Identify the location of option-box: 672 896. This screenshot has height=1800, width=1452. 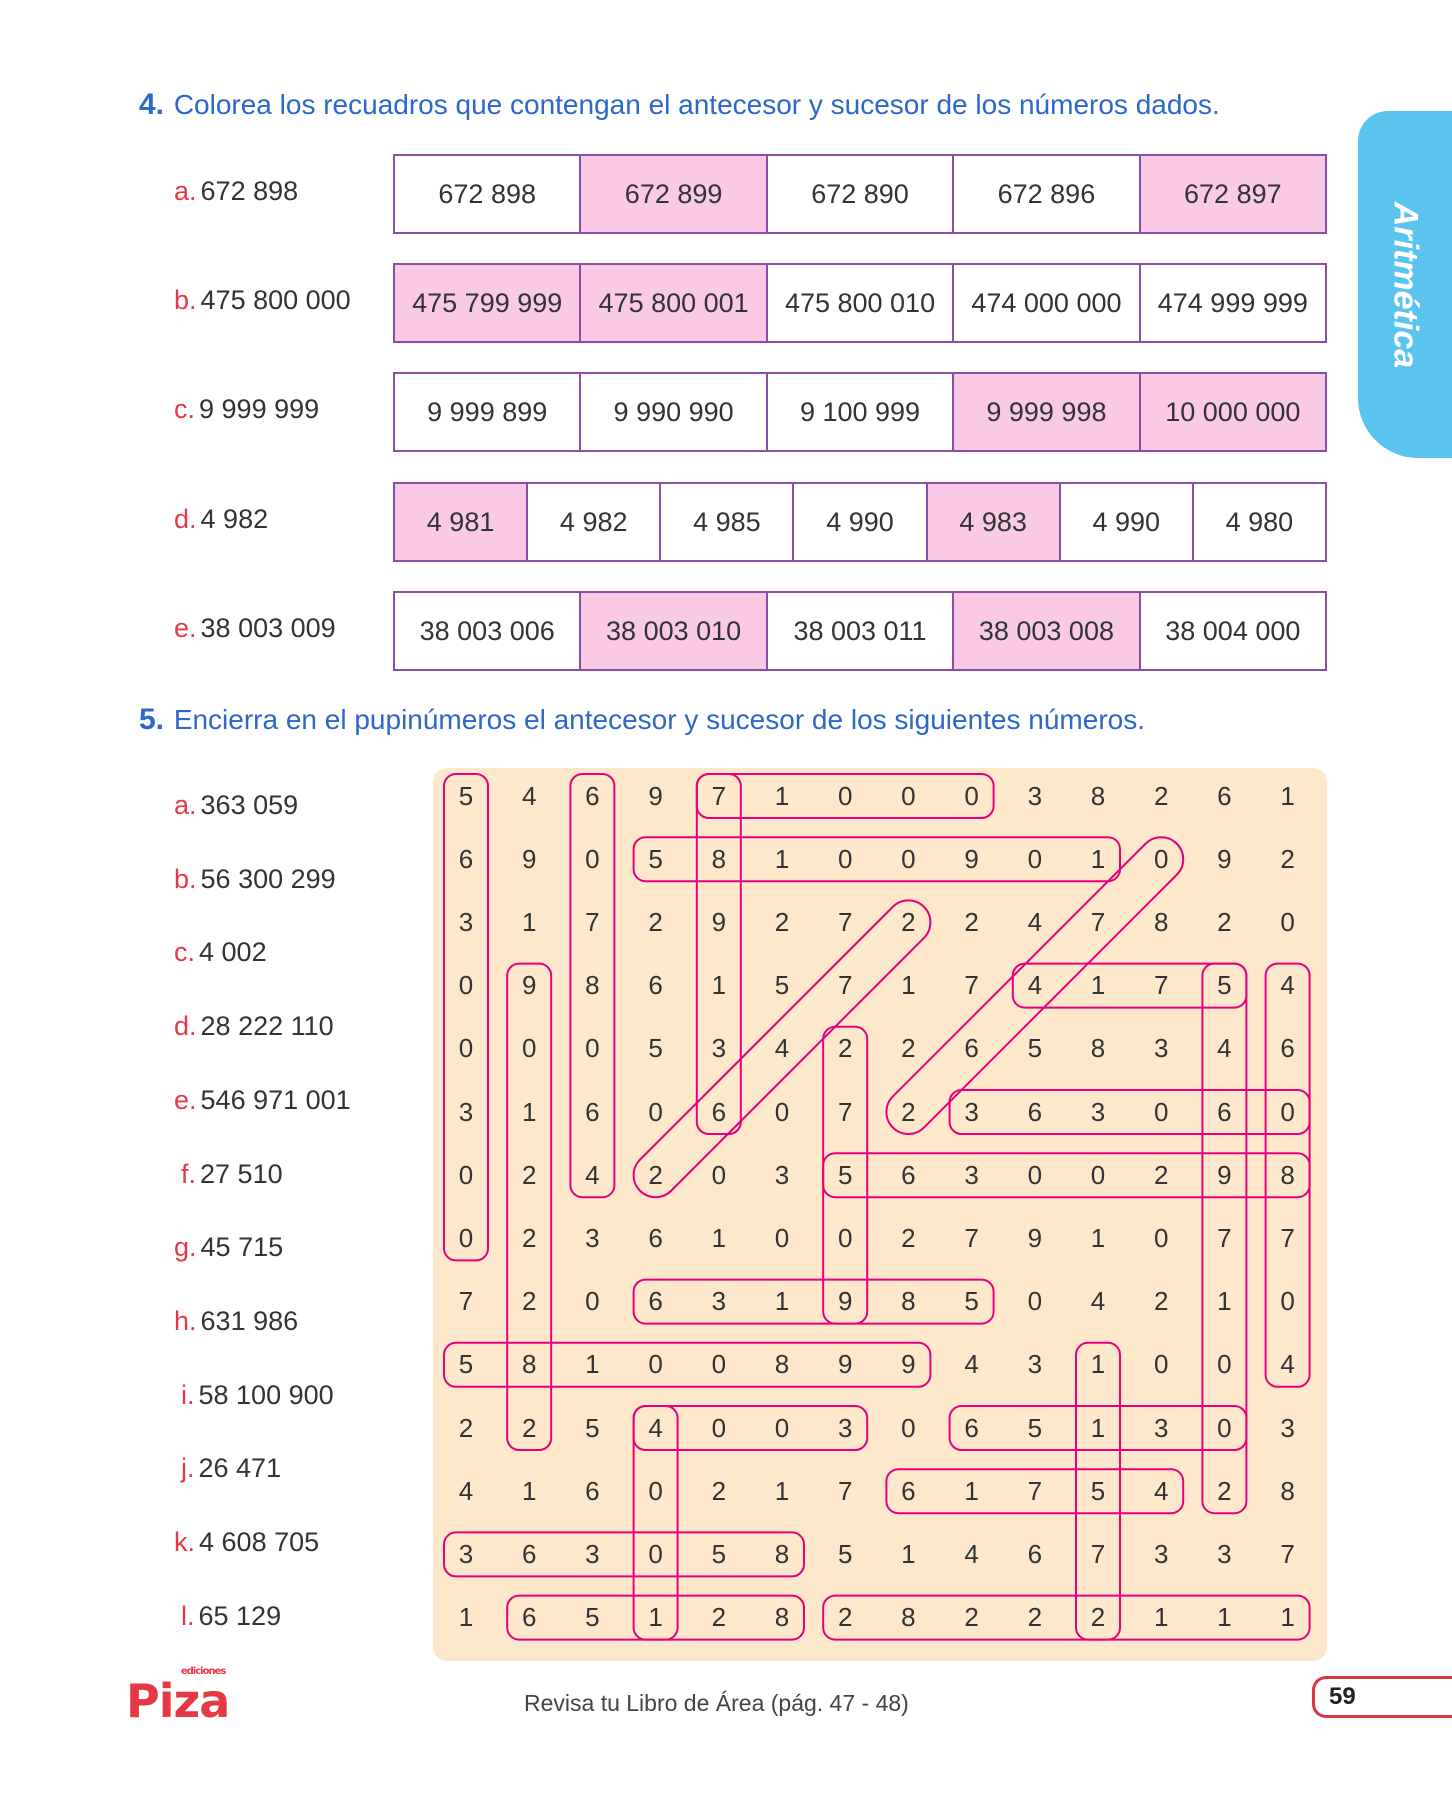
(1047, 194).